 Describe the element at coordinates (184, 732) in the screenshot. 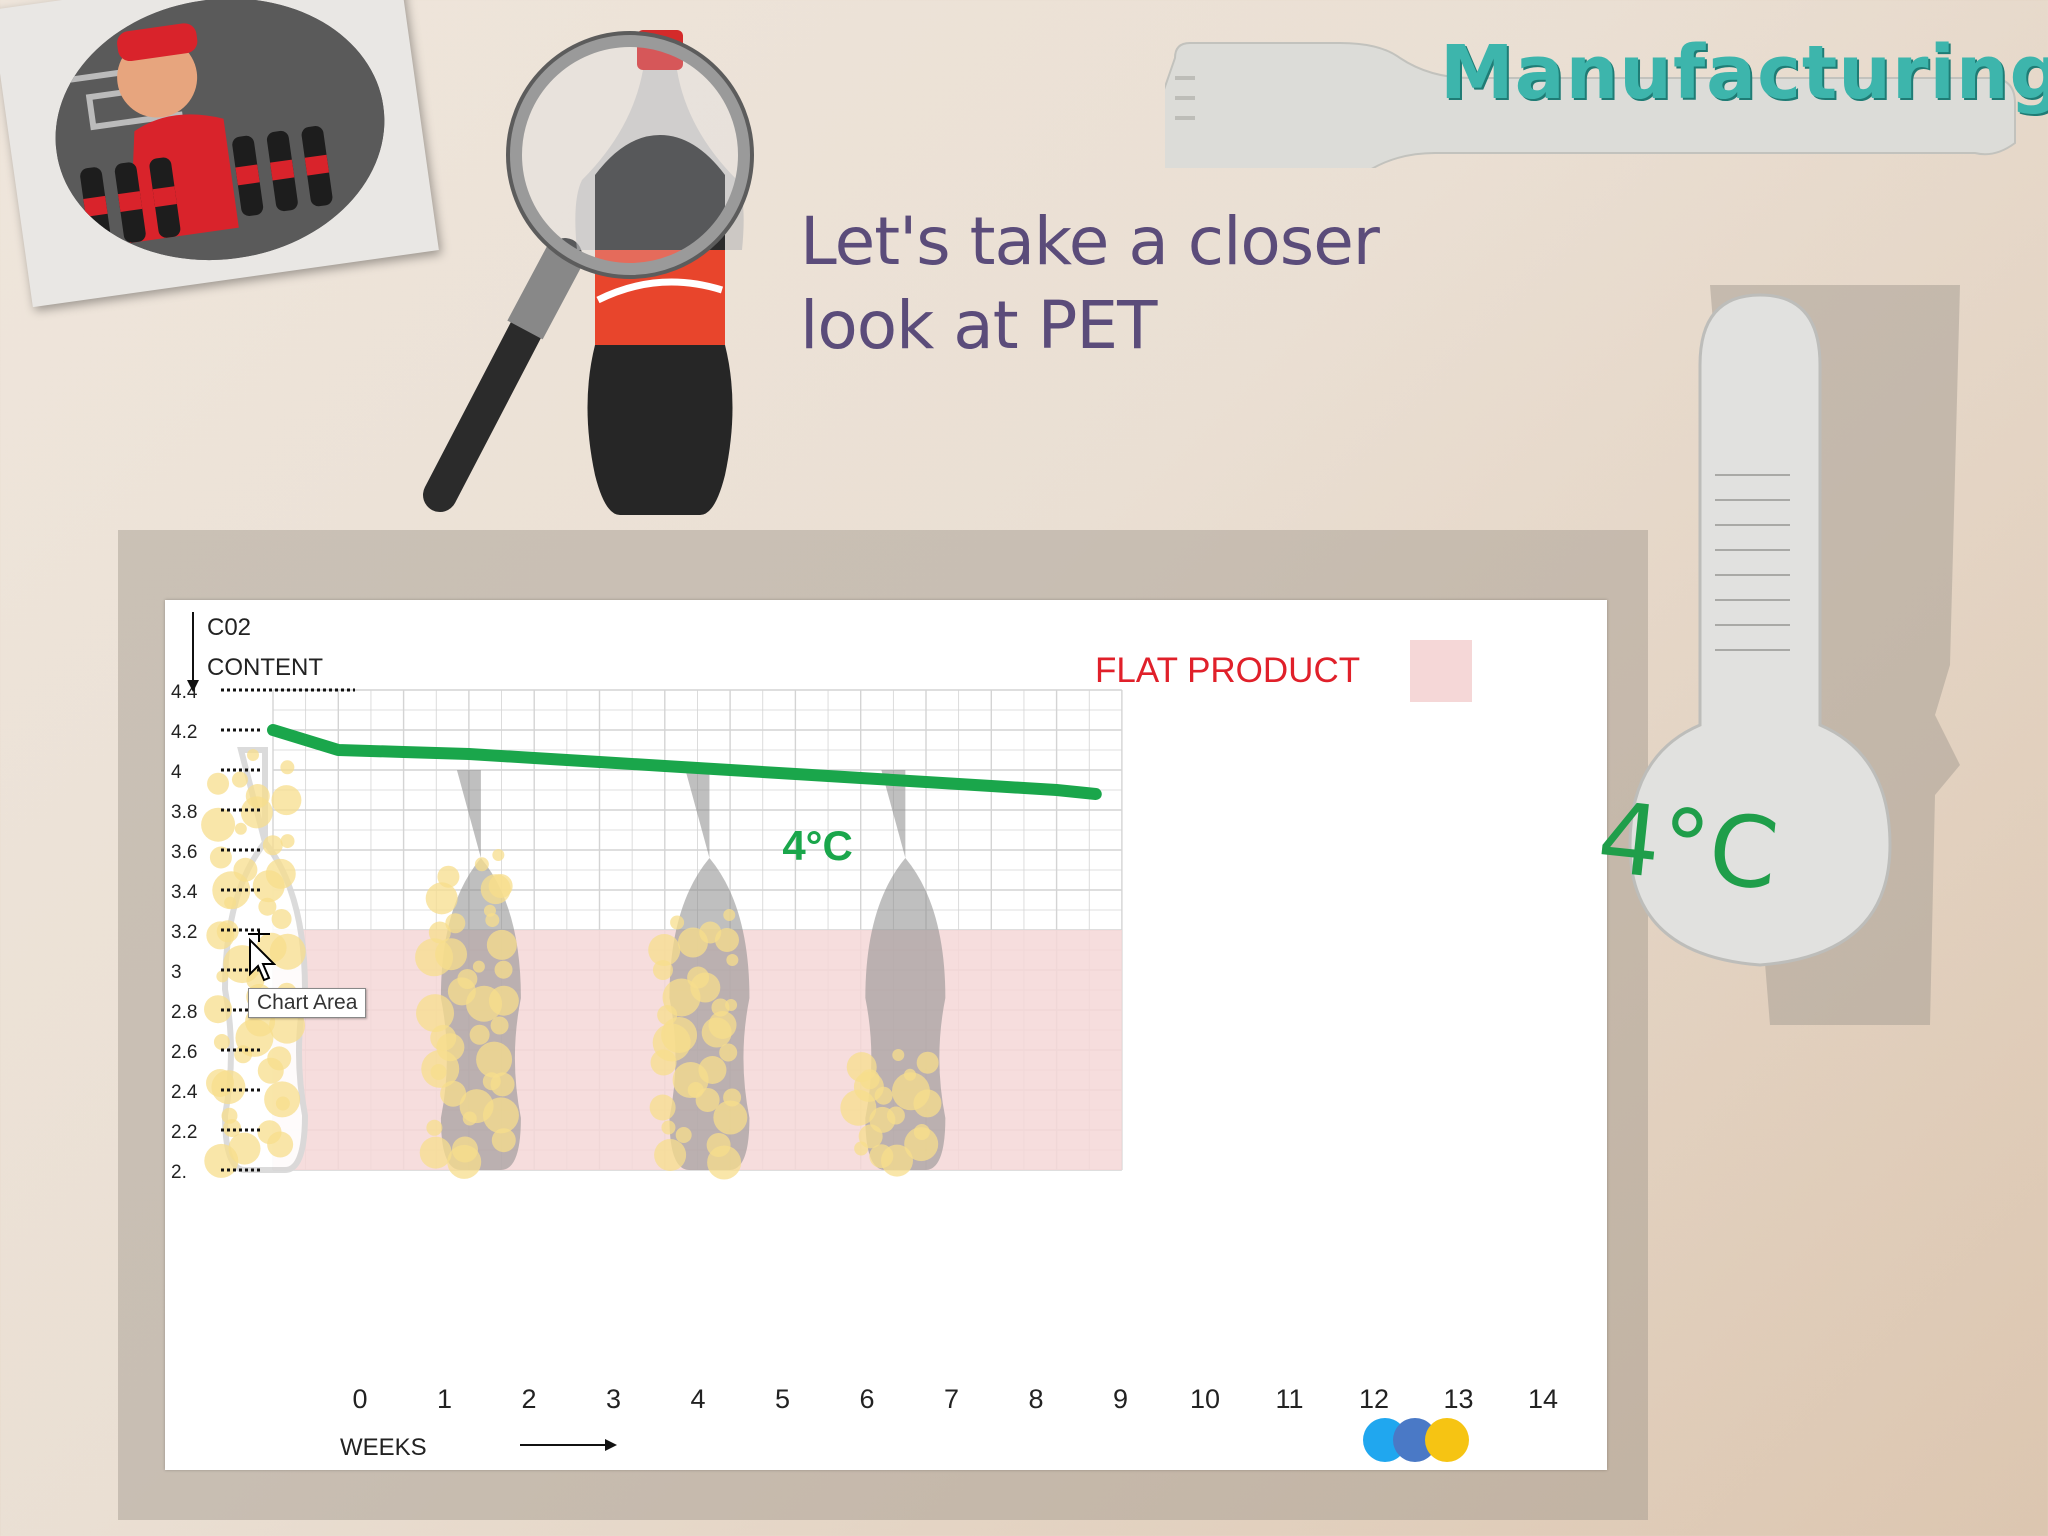

I see `y-tick-label: 4.2` at that location.